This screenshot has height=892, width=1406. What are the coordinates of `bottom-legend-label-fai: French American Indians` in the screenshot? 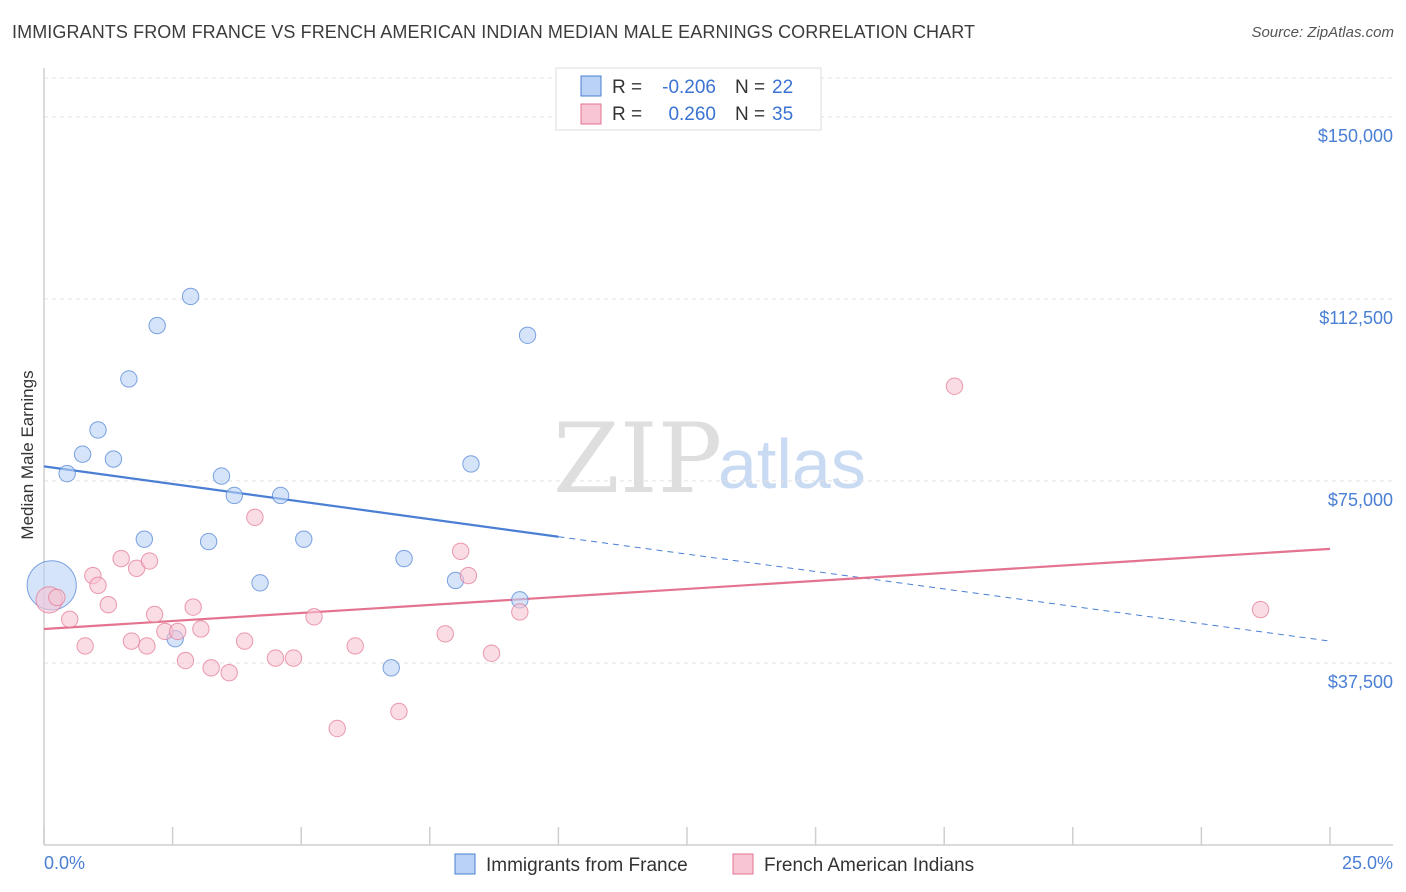 It's located at (869, 865).